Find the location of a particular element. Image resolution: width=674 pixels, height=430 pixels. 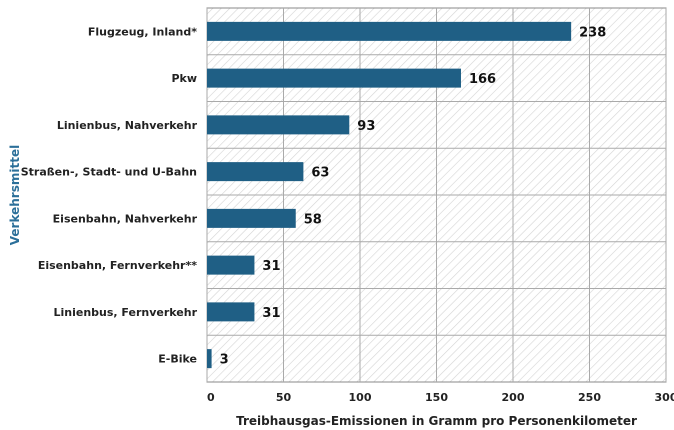

category-label: Linienbus, Fernverkehr is located at coordinates (125, 312).